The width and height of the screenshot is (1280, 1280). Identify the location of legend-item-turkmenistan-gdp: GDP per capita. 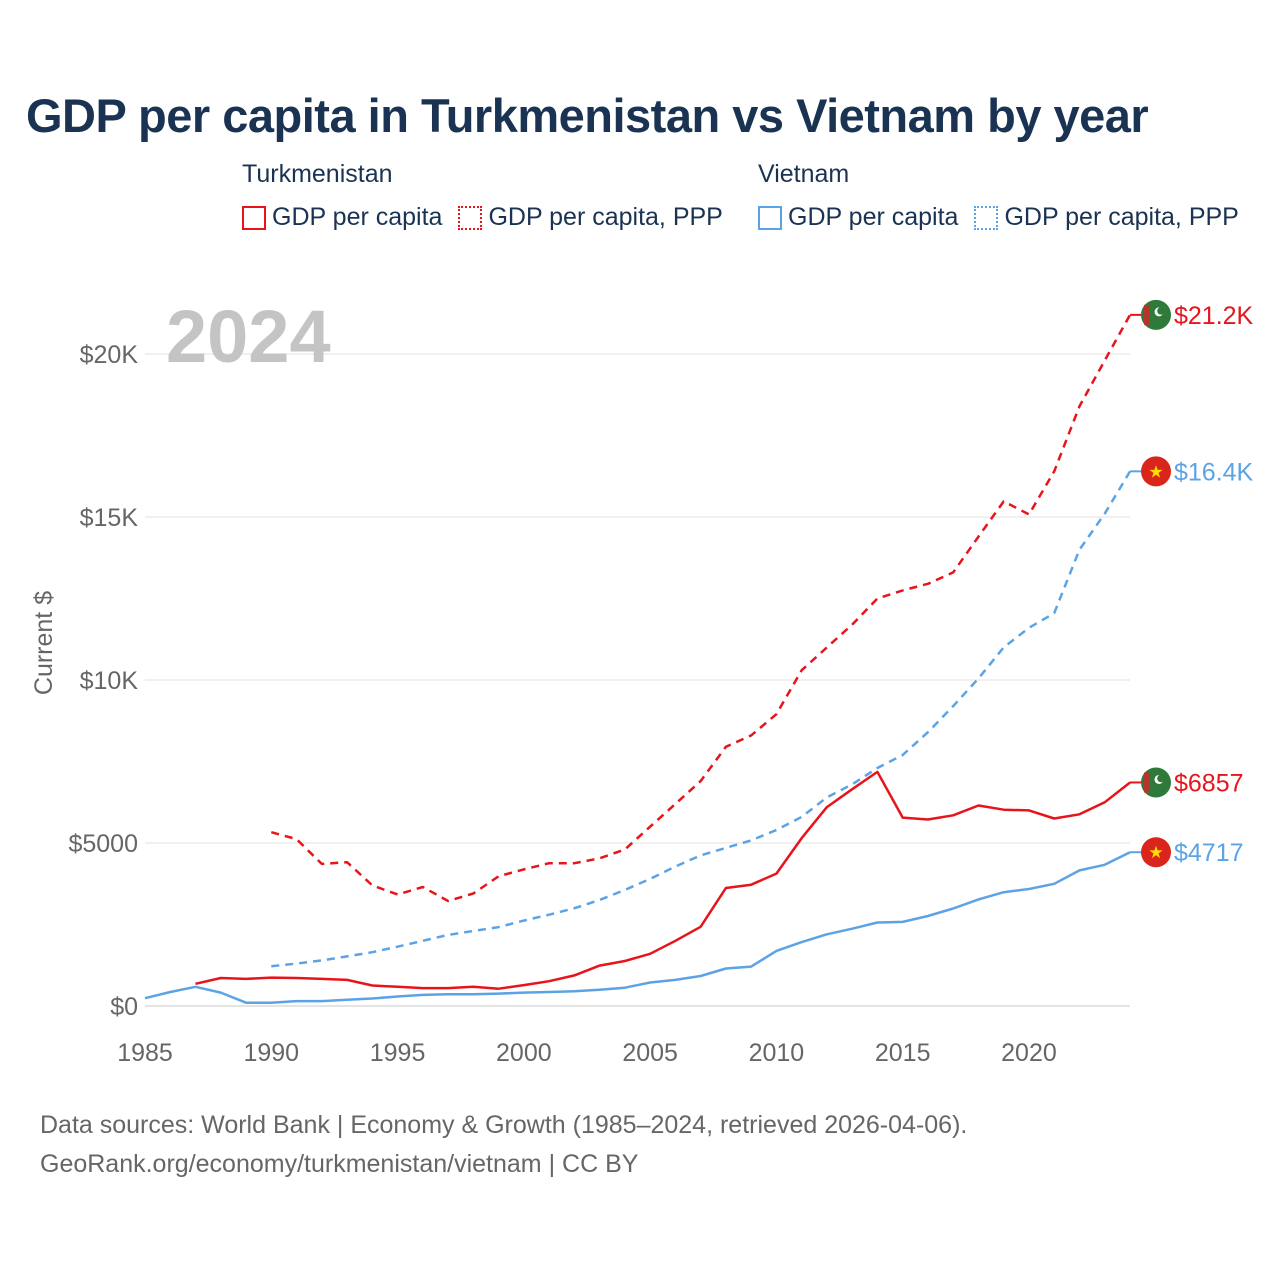
(342, 217).